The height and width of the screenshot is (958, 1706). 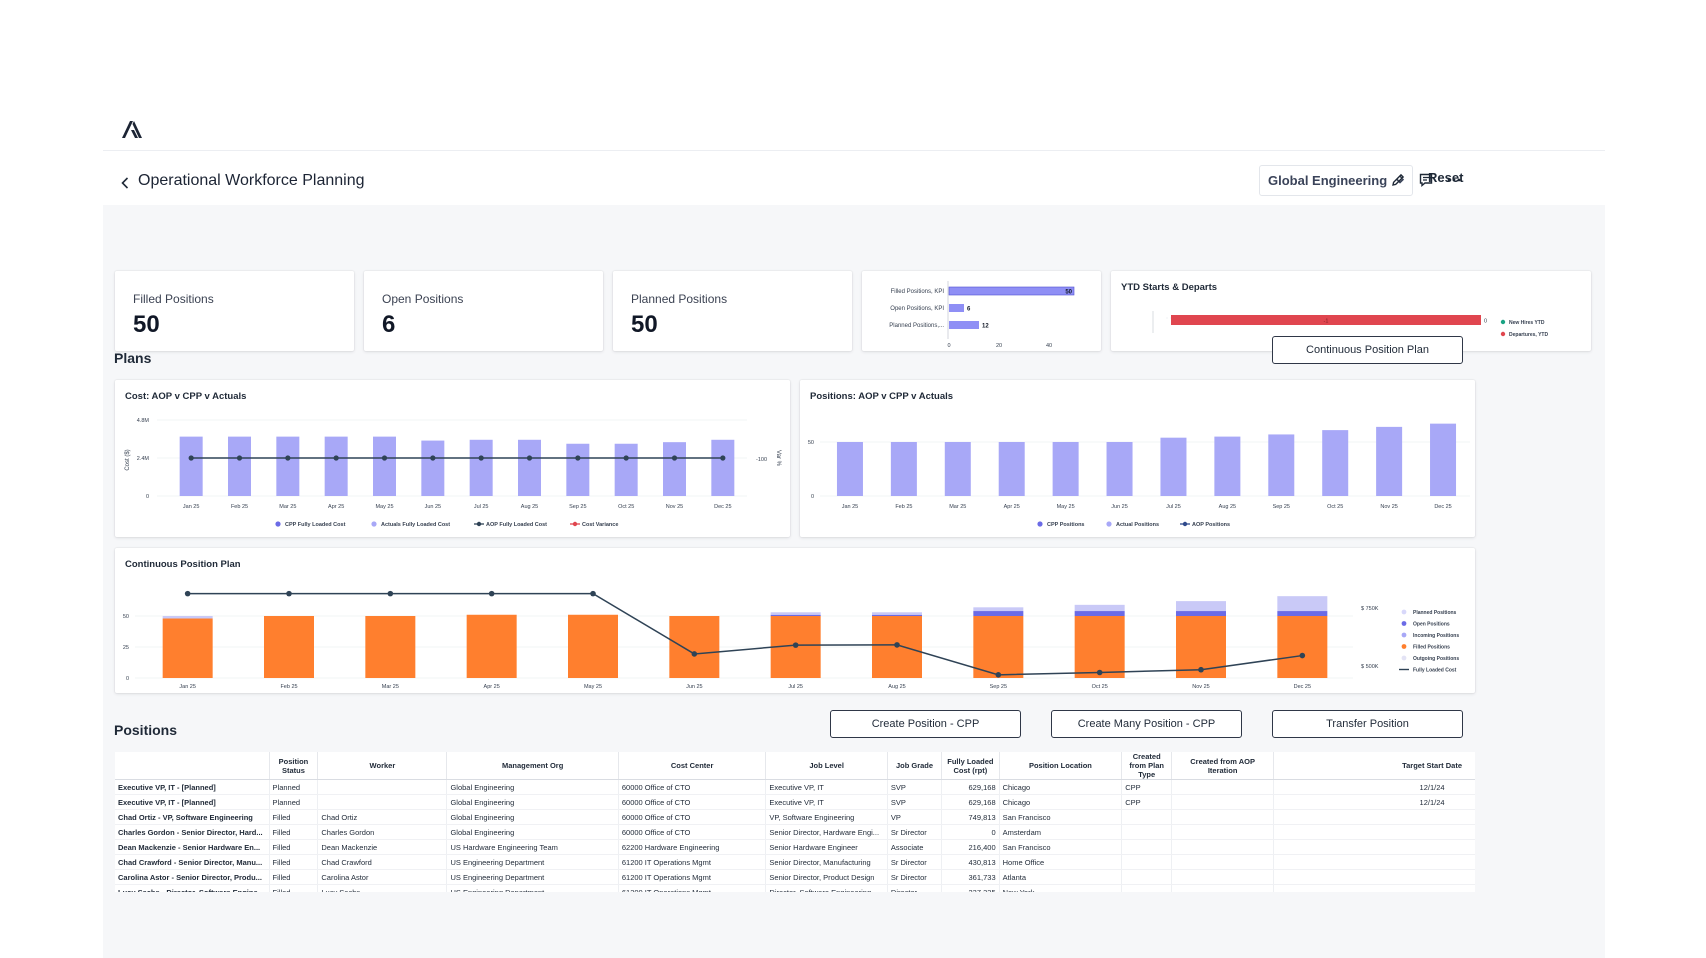 What do you see at coordinates (915, 766) in the screenshot?
I see `column-header: Job Grade` at bounding box center [915, 766].